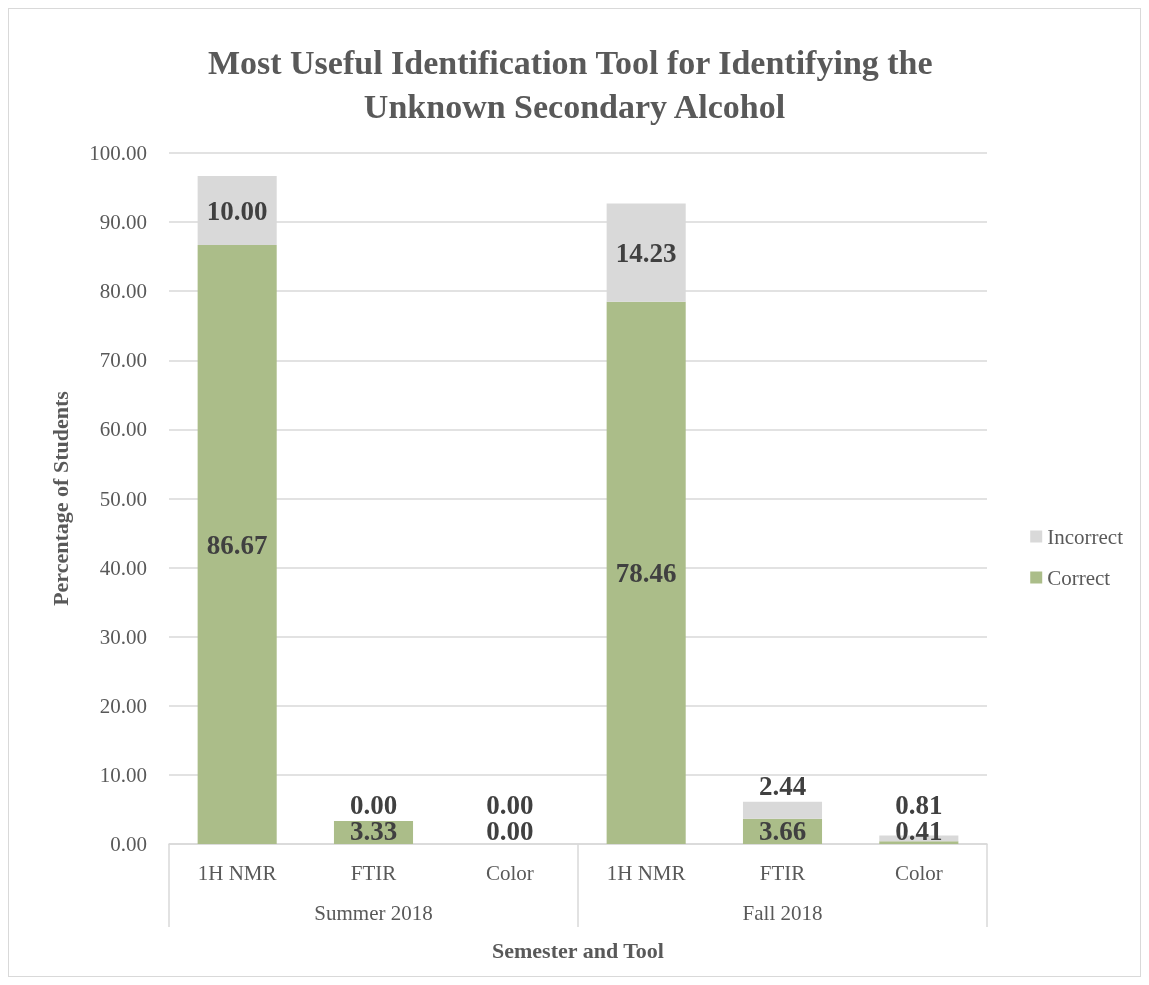 The height and width of the screenshot is (985, 1149). I want to click on y-tick-label: 50.00, so click(123, 498).